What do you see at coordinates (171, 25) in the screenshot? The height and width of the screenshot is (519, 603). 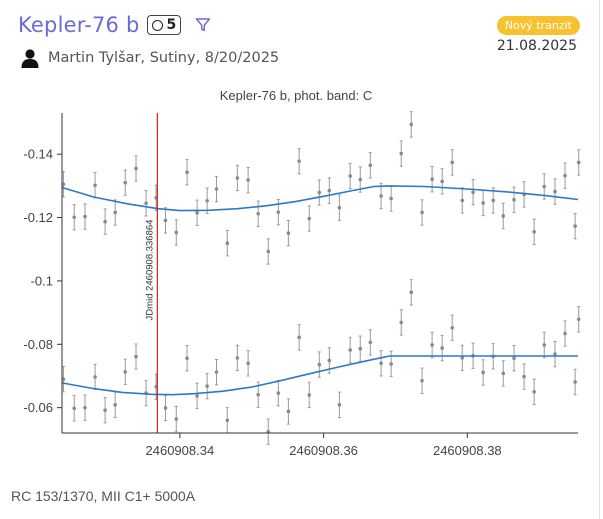 I see `observation-count: 5` at bounding box center [171, 25].